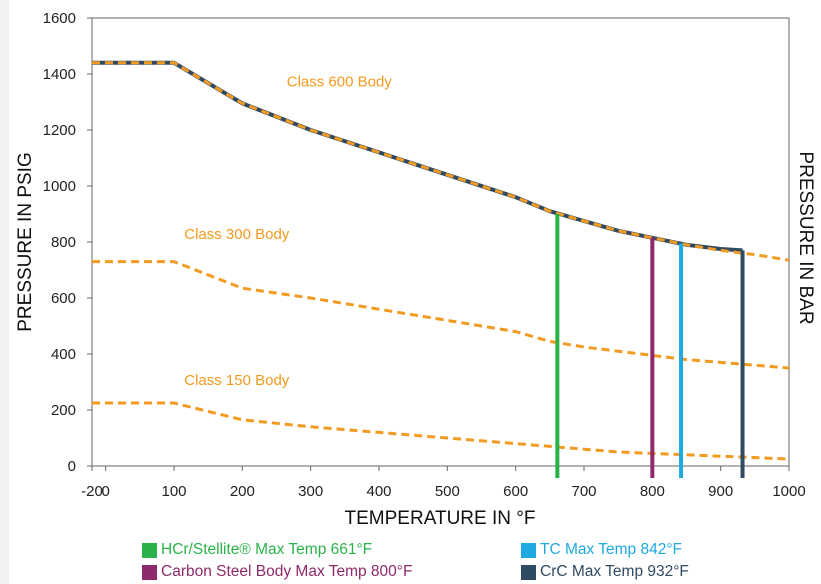  What do you see at coordinates (447, 491) in the screenshot?
I see `x-tick-label: 500` at bounding box center [447, 491].